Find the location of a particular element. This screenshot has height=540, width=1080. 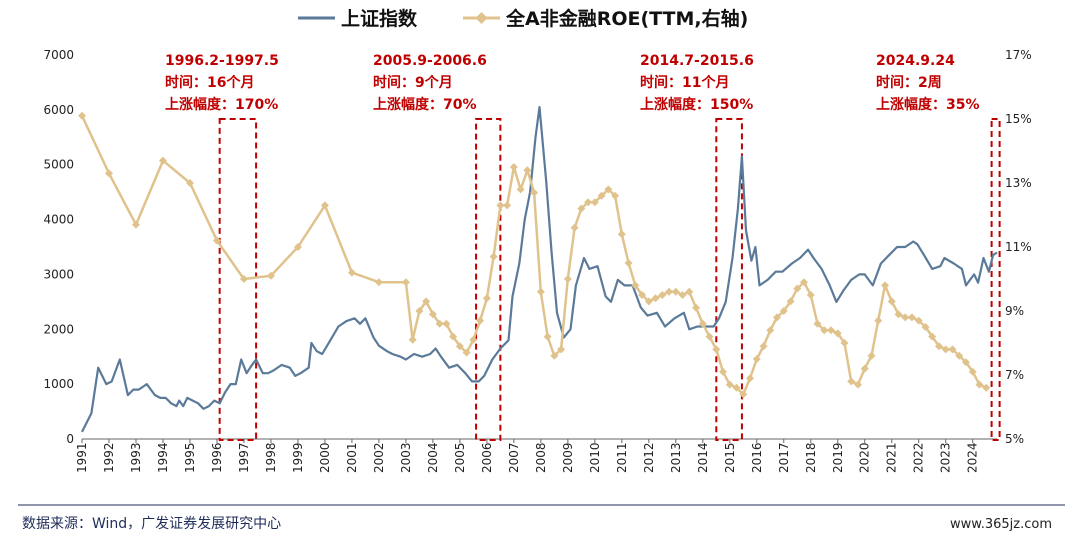

x-tick-label: 2008 is located at coordinates (541, 457).